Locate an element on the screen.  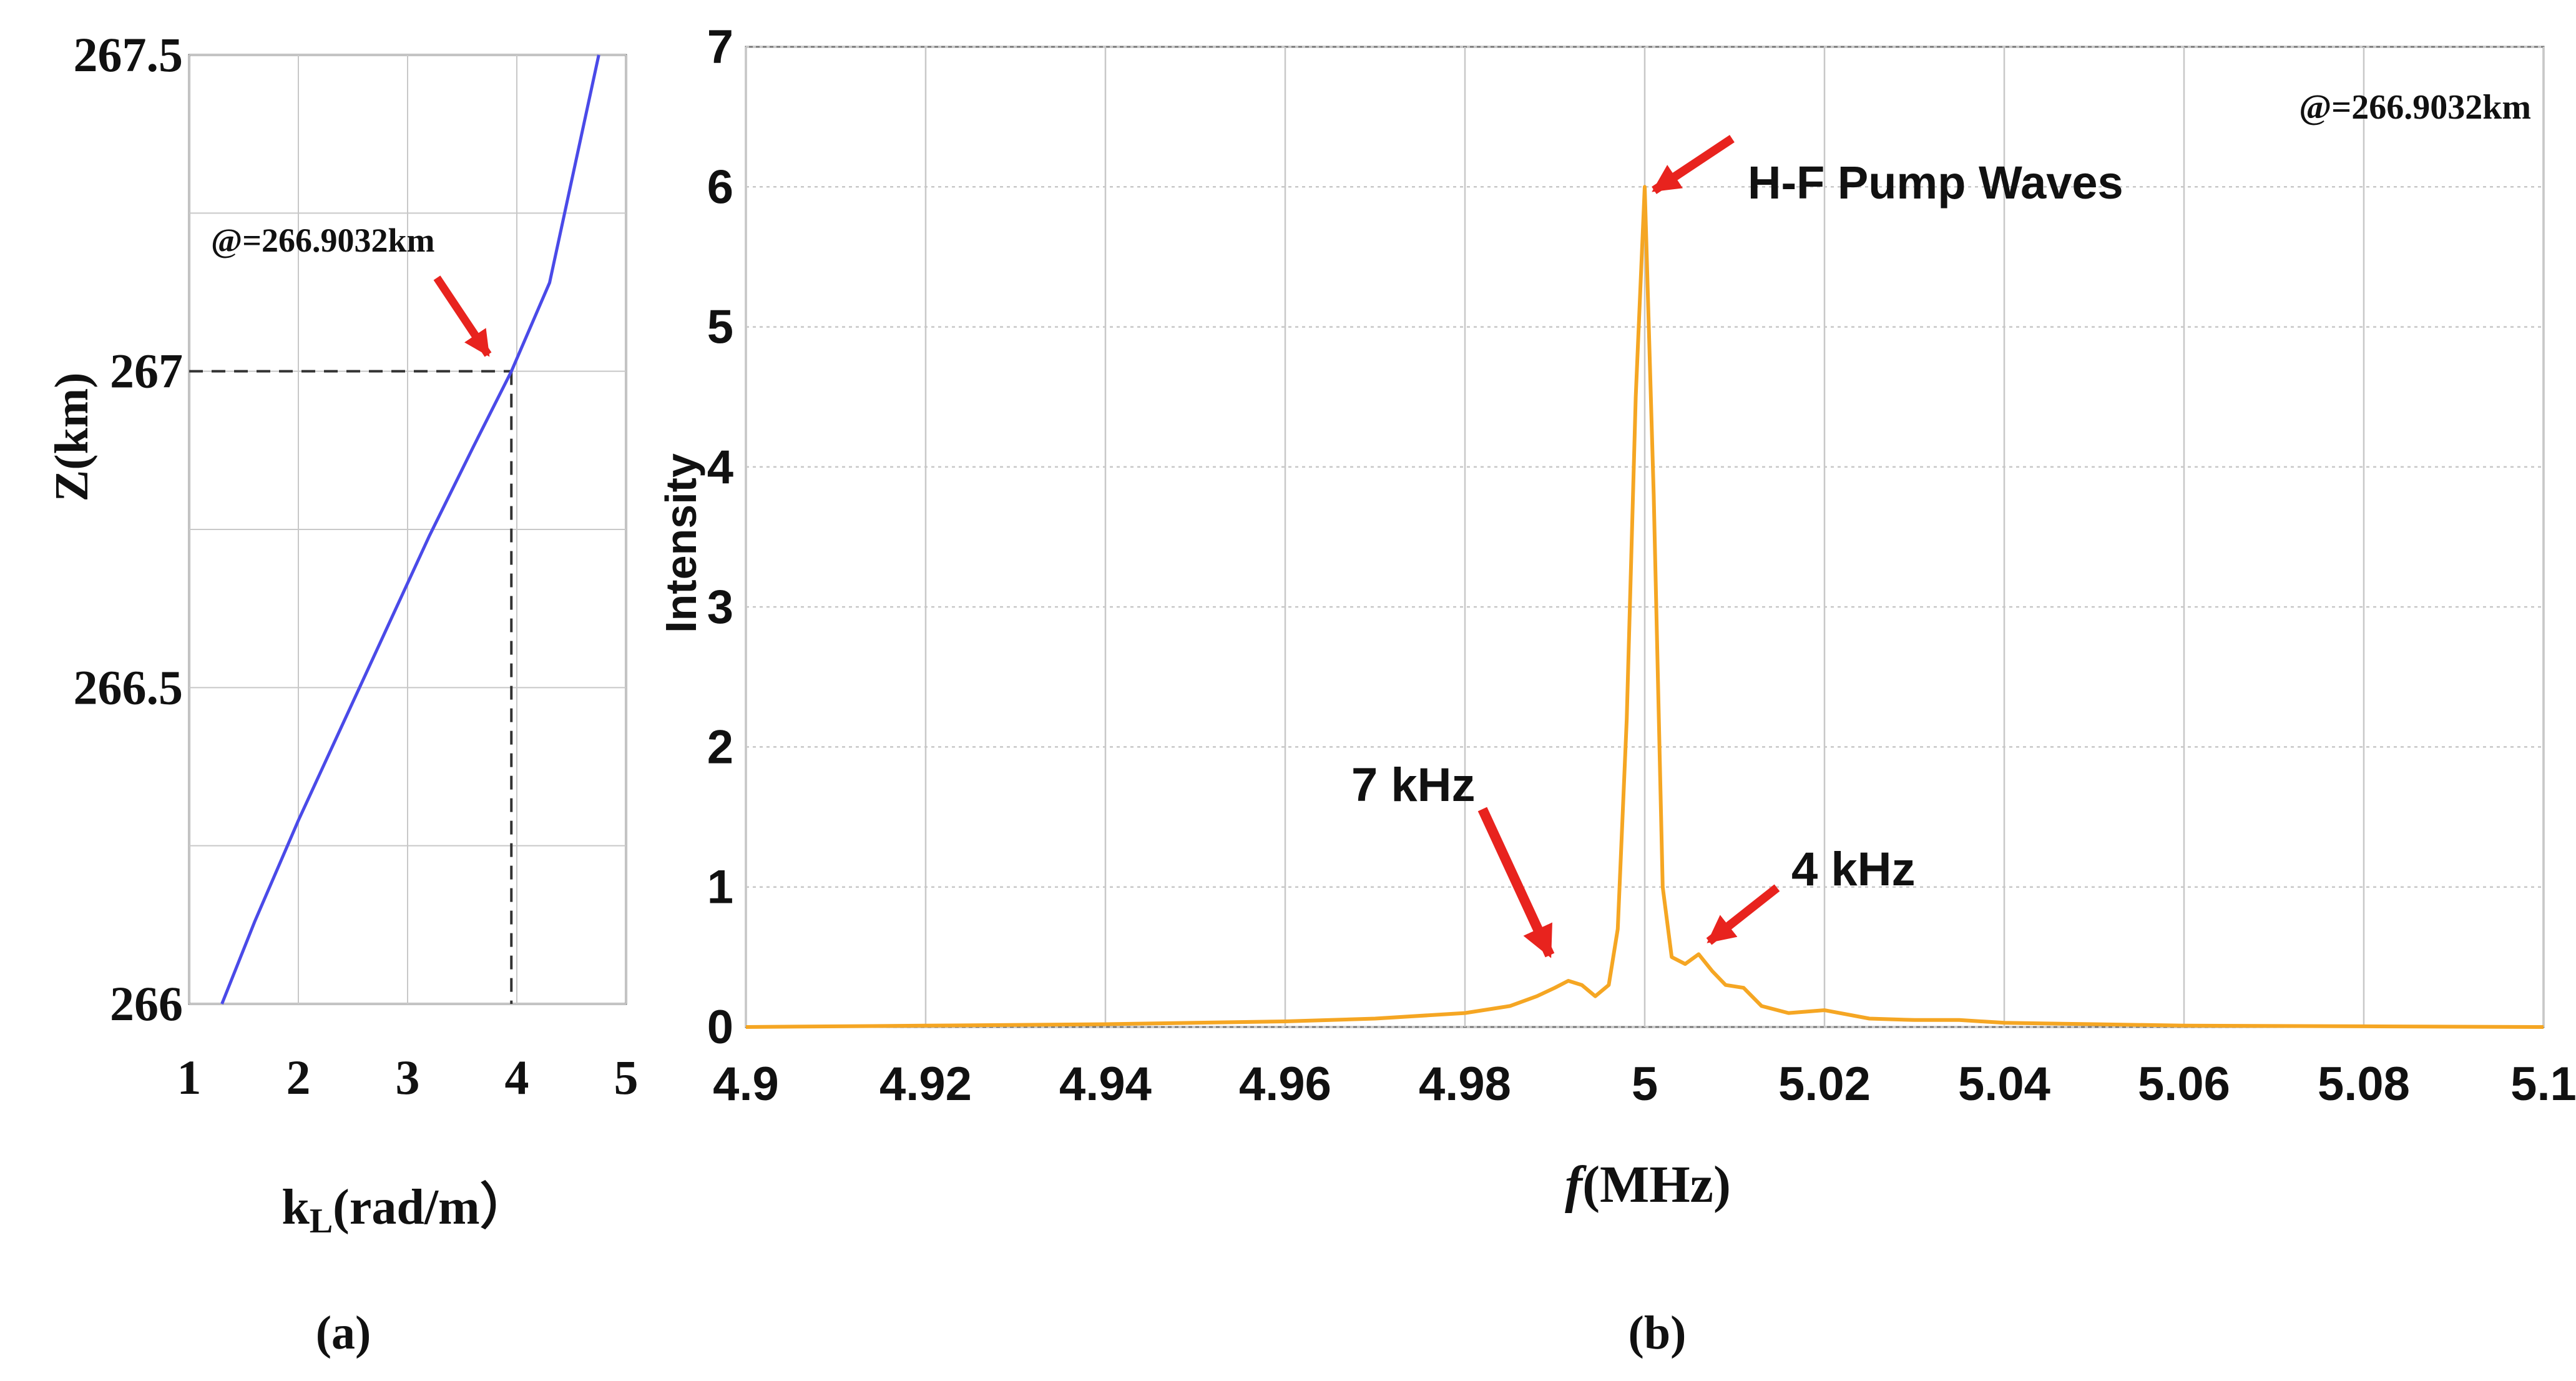
panel-b-y-tick-labels: 0 1 2 3 4 5 6 7 is located at coordinates (720, 537).